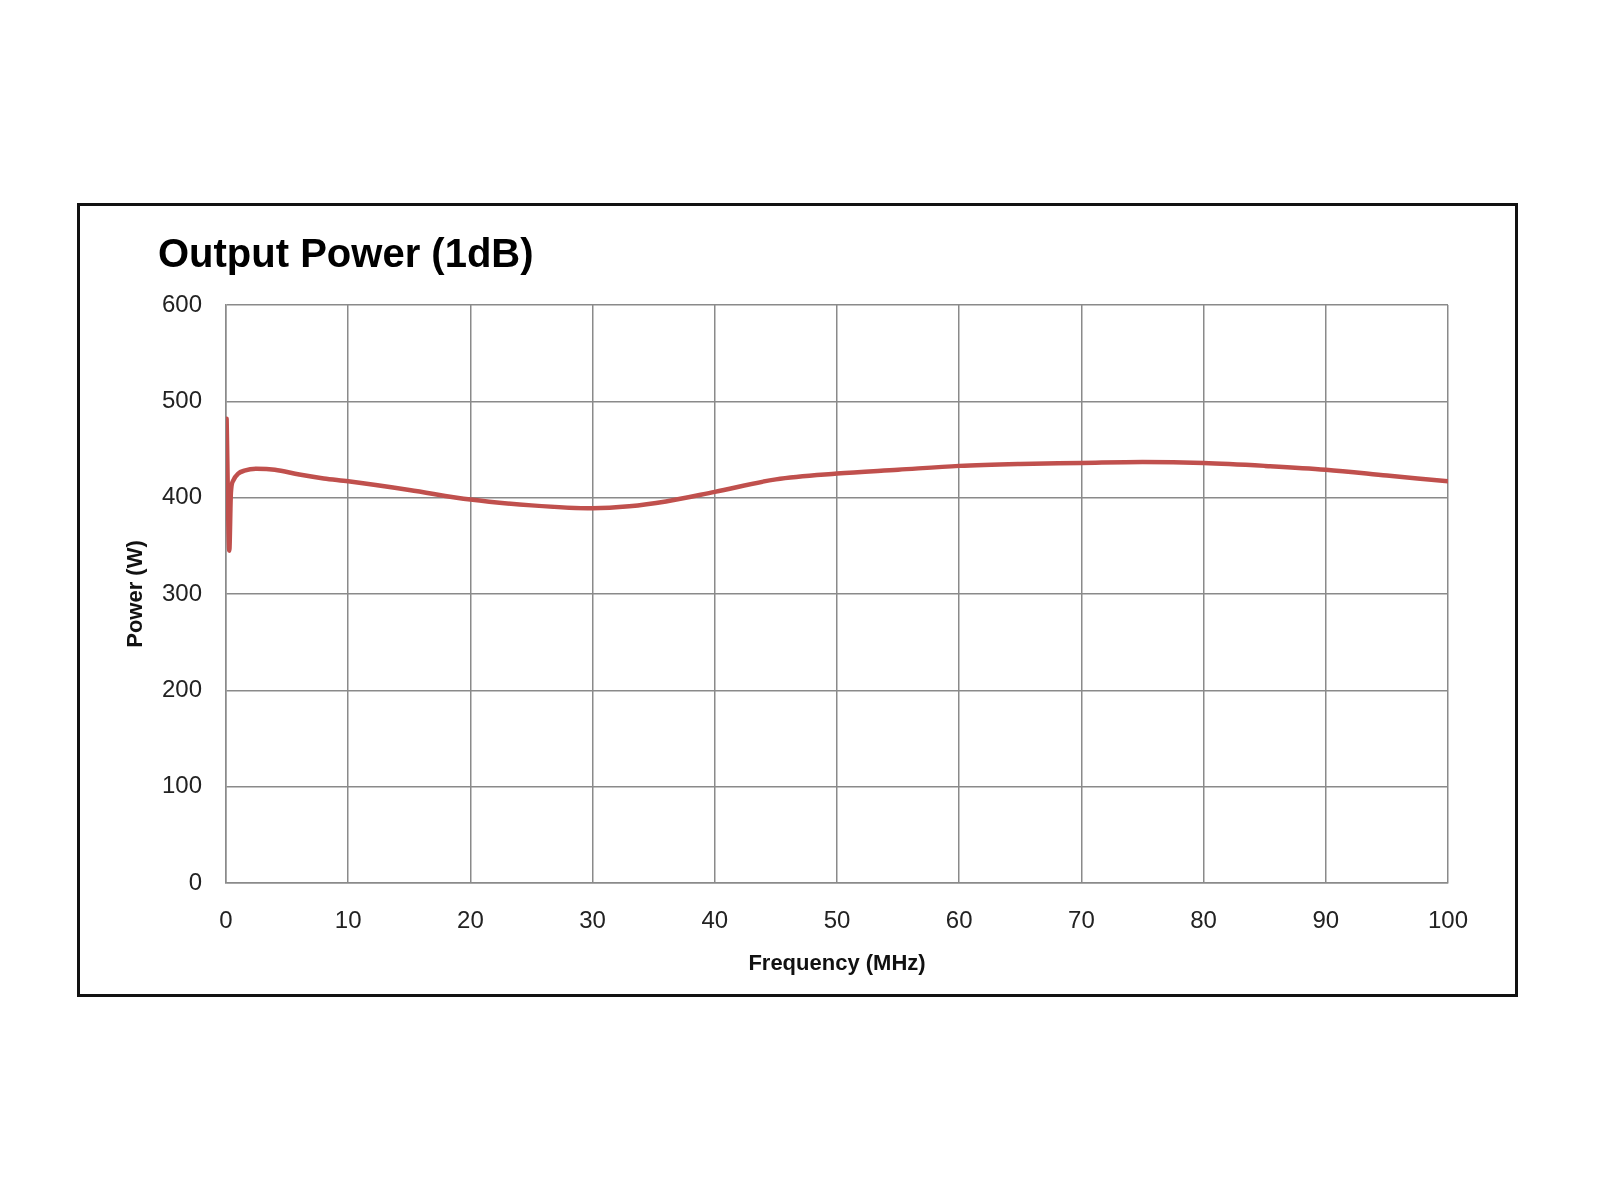 The image size is (1600, 1200). What do you see at coordinates (135, 594) in the screenshot?
I see `y-axis-title: Power (W)` at bounding box center [135, 594].